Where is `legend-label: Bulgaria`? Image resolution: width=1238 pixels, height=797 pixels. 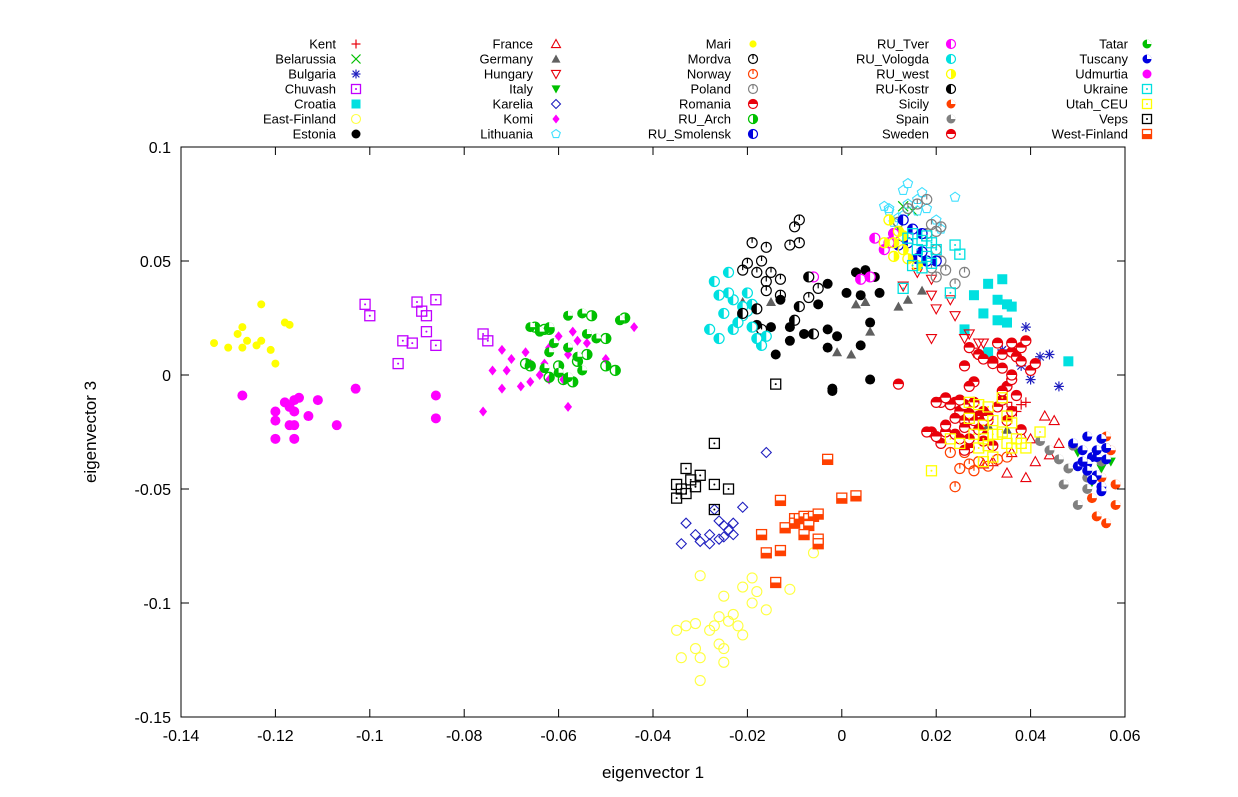
legend-label: Bulgaria is located at coordinates (312, 74).